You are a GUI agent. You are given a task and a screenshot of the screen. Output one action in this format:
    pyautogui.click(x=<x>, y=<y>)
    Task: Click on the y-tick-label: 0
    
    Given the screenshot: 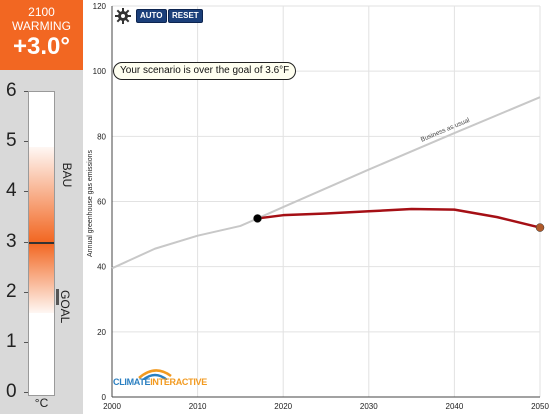 What is the action you would take?
    pyautogui.click(x=104, y=397)
    